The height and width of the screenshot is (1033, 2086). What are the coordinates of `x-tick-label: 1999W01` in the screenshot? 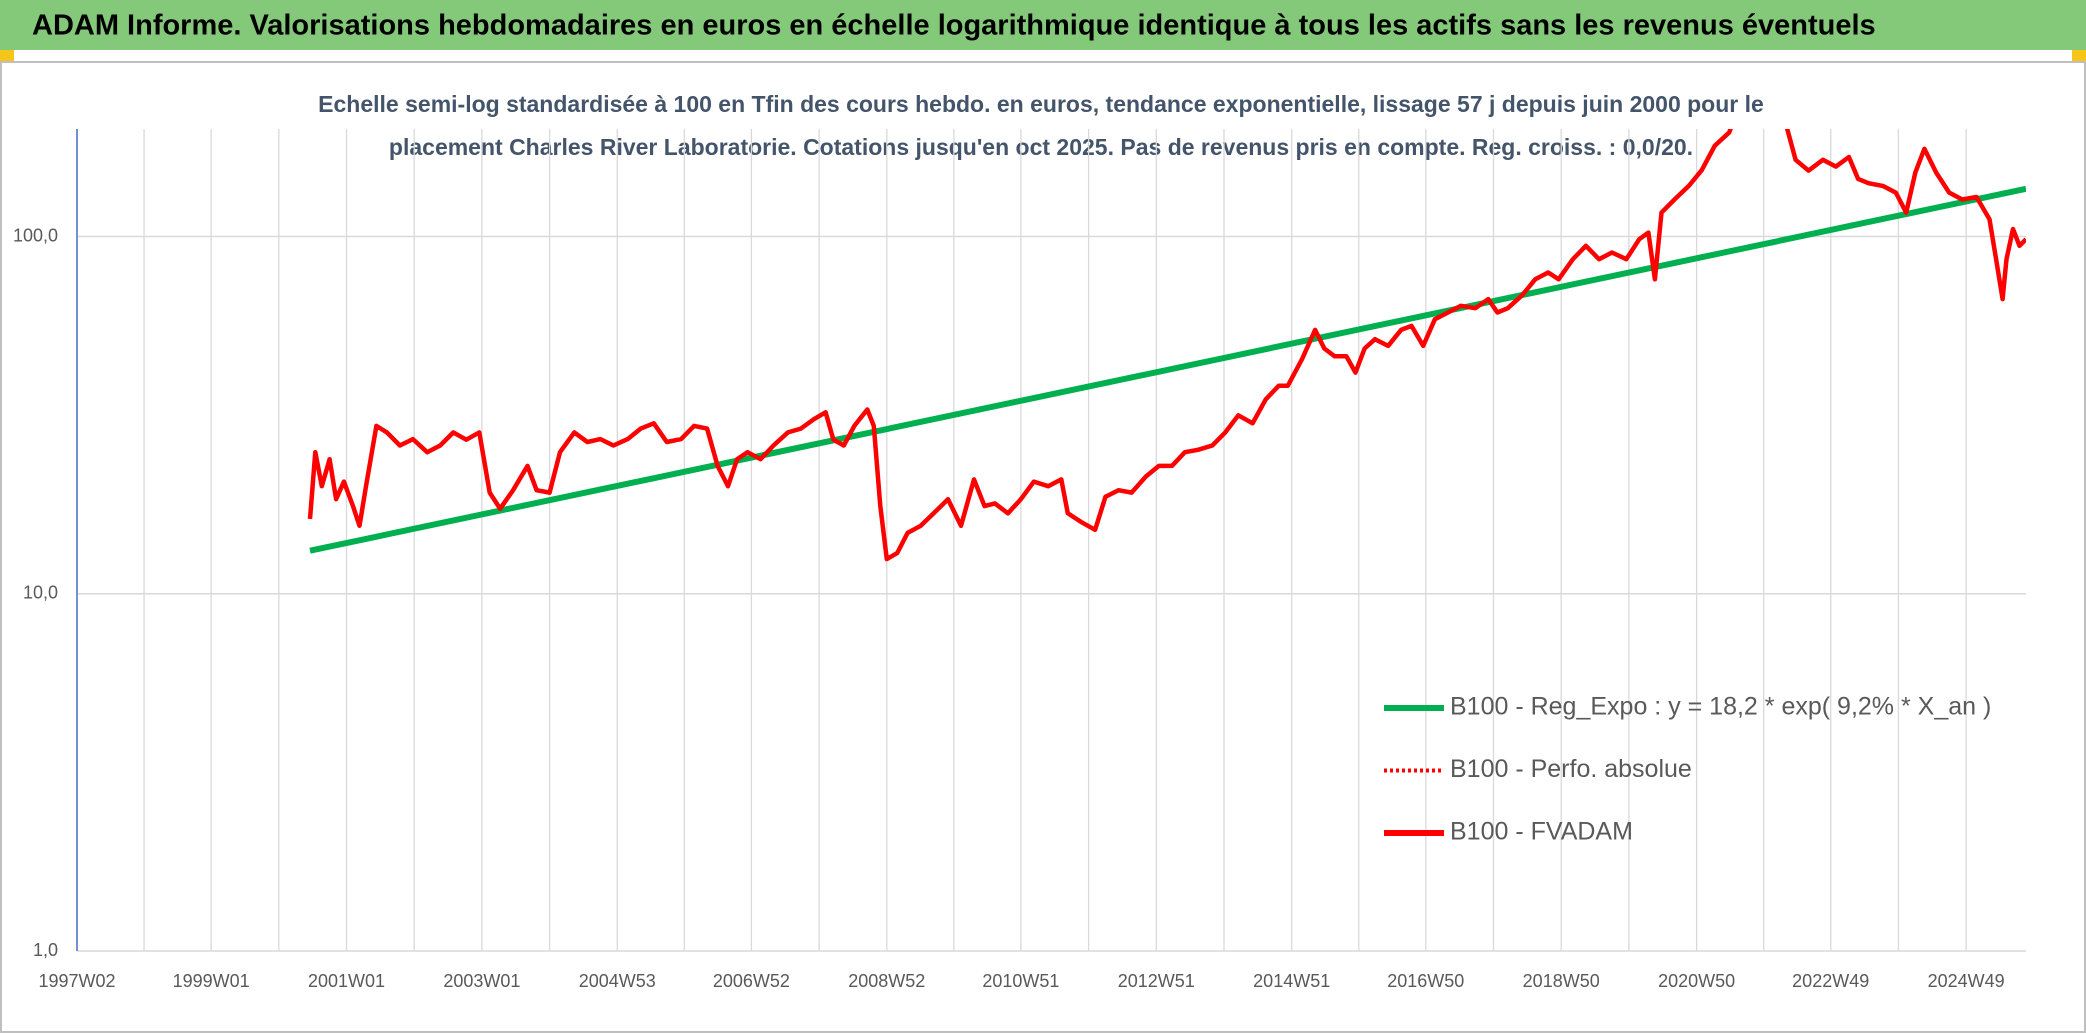 It's located at (211, 981).